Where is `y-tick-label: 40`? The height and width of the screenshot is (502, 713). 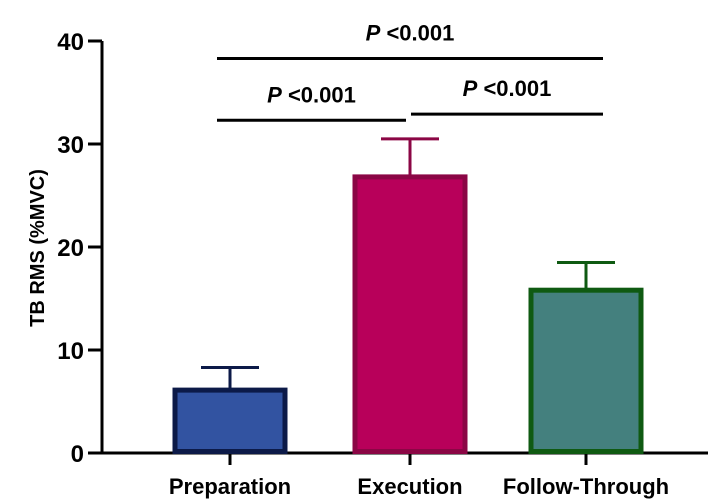 y-tick-label: 40 is located at coordinates (70, 42).